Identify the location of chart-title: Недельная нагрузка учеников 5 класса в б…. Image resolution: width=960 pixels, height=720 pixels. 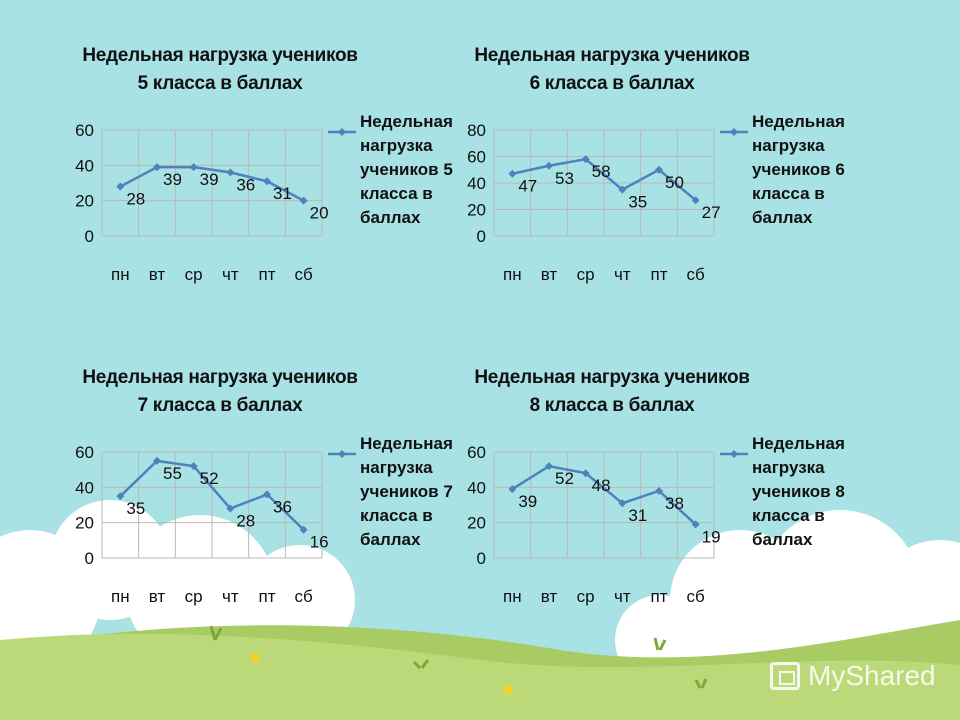
(220, 70).